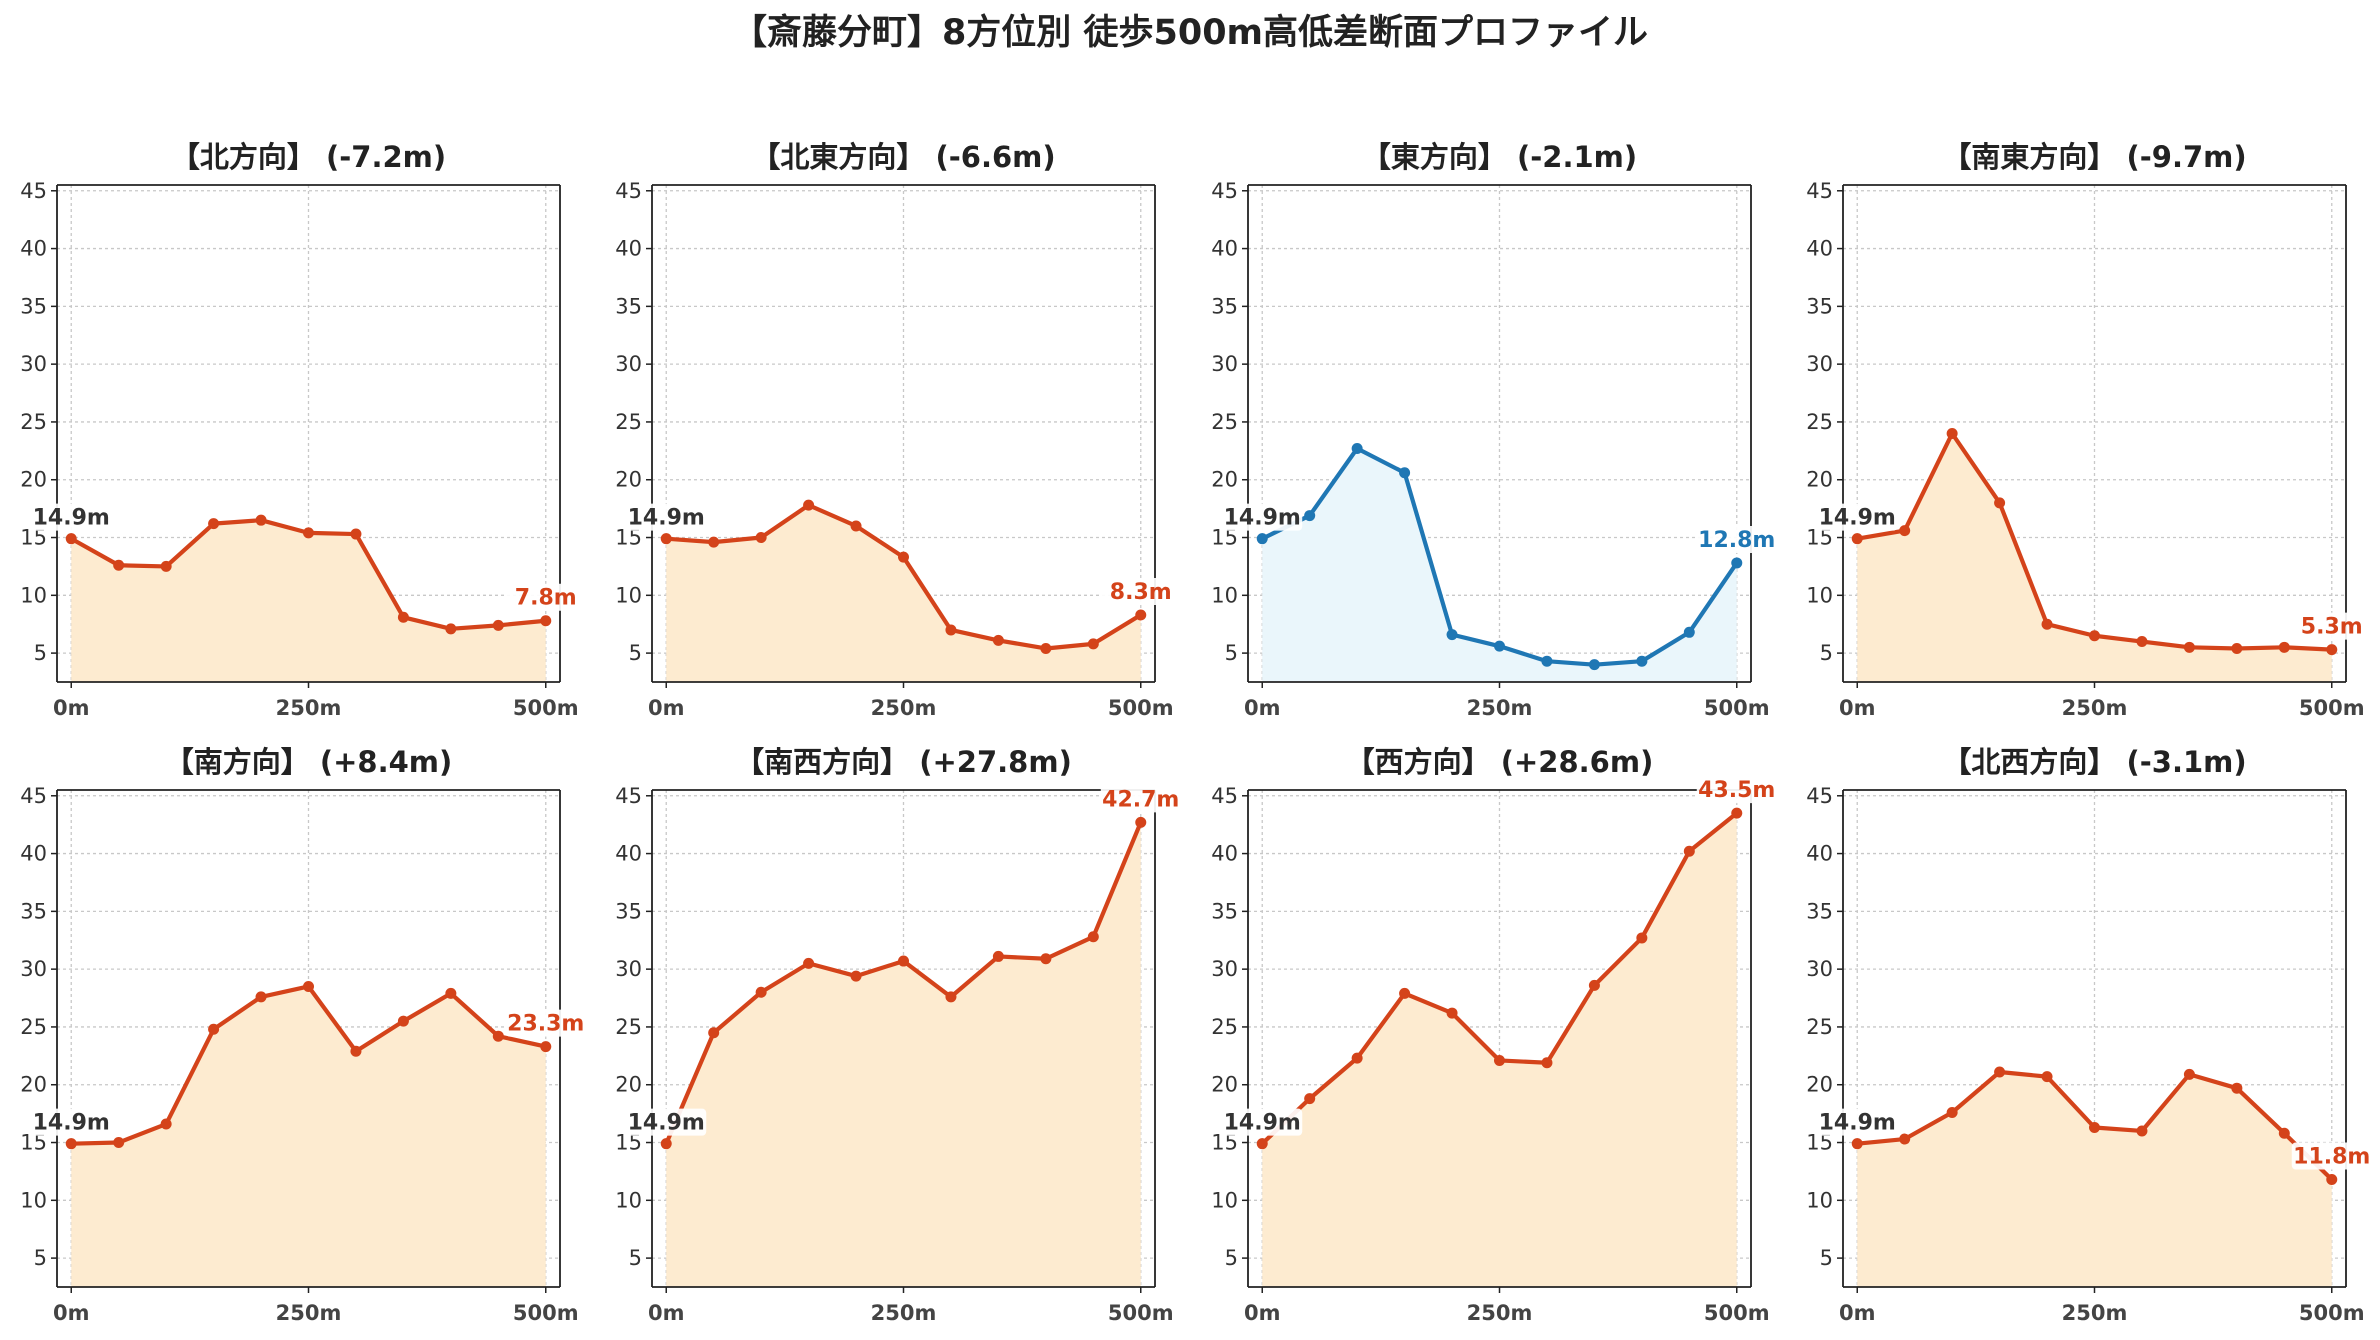 The image size is (2380, 1340). Describe the element at coordinates (2094, 762) in the screenshot. I see `panel-title: 【北西方向】 (-3.1m)` at that location.